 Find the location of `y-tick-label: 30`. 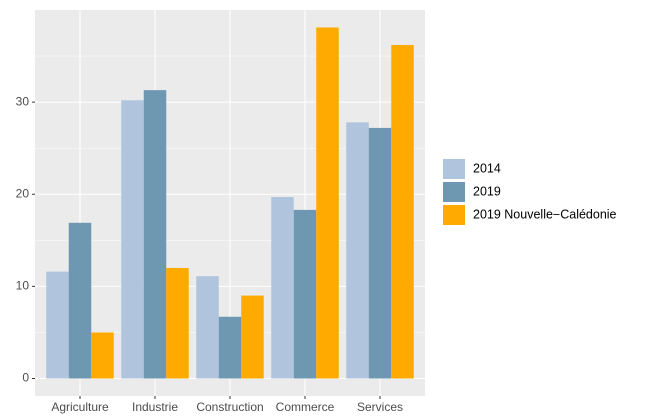

y-tick-label: 30 is located at coordinates (23, 101).